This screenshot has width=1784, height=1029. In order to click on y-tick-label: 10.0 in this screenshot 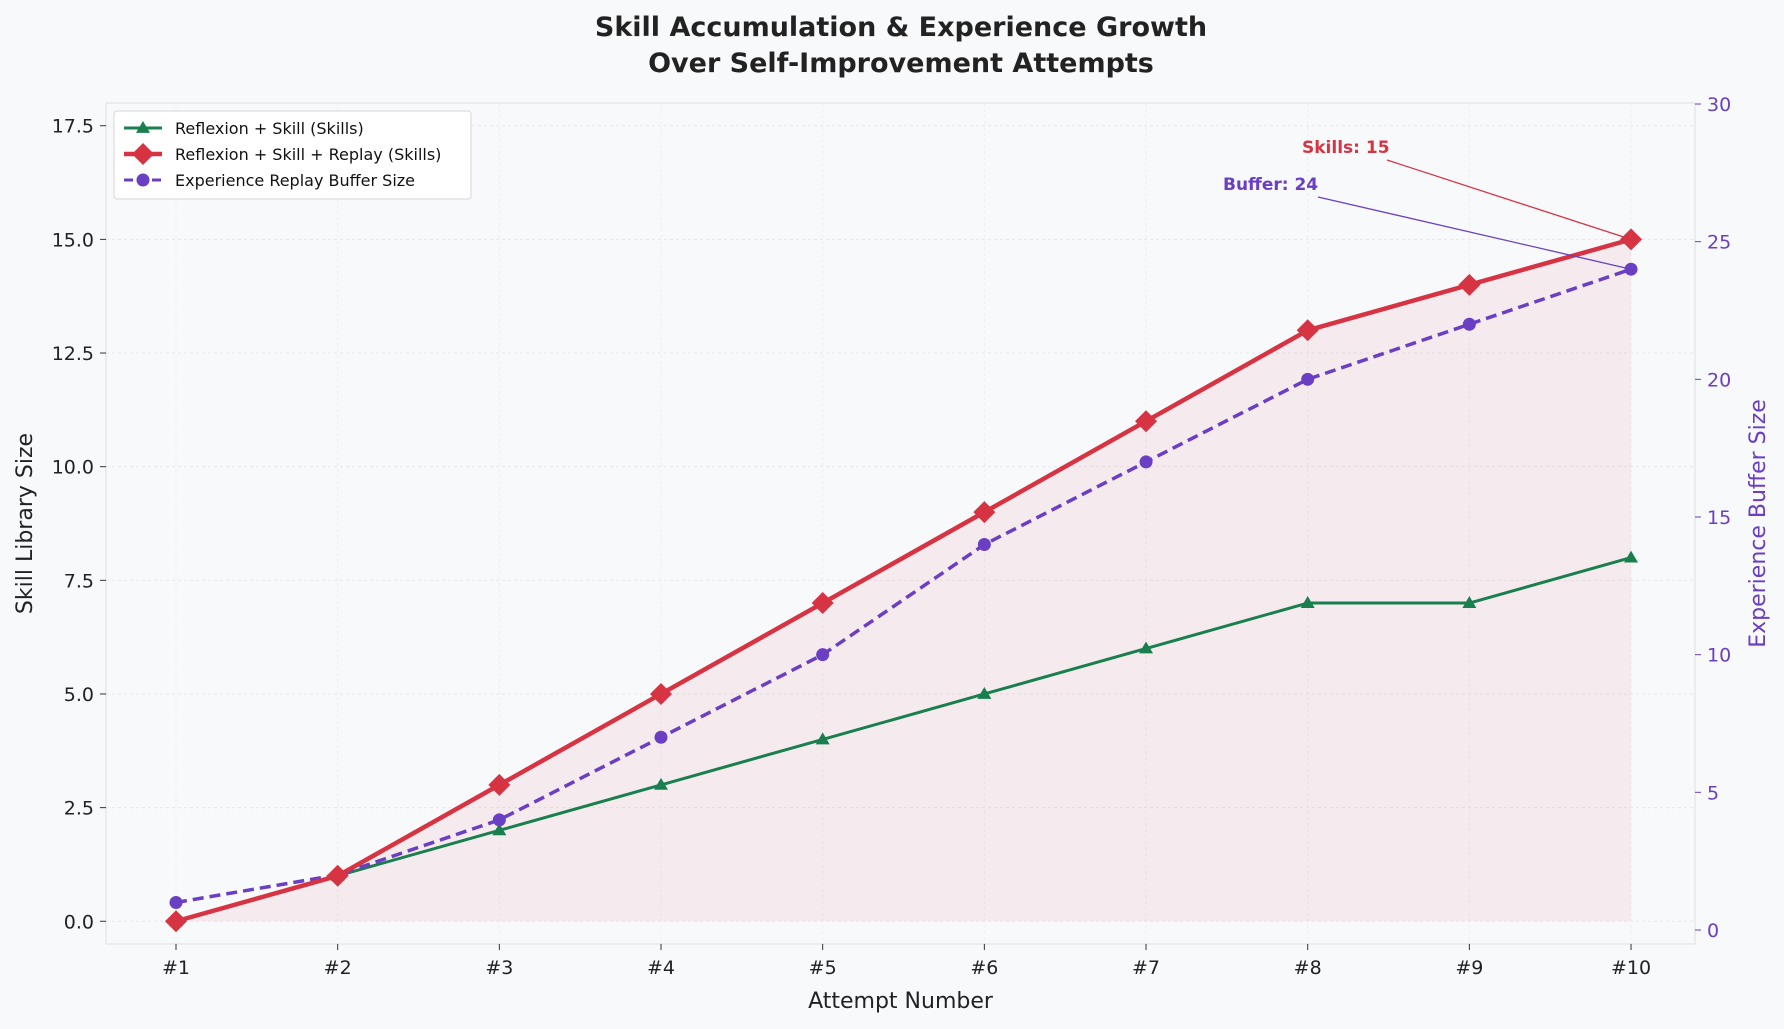, I will do `click(73, 468)`.